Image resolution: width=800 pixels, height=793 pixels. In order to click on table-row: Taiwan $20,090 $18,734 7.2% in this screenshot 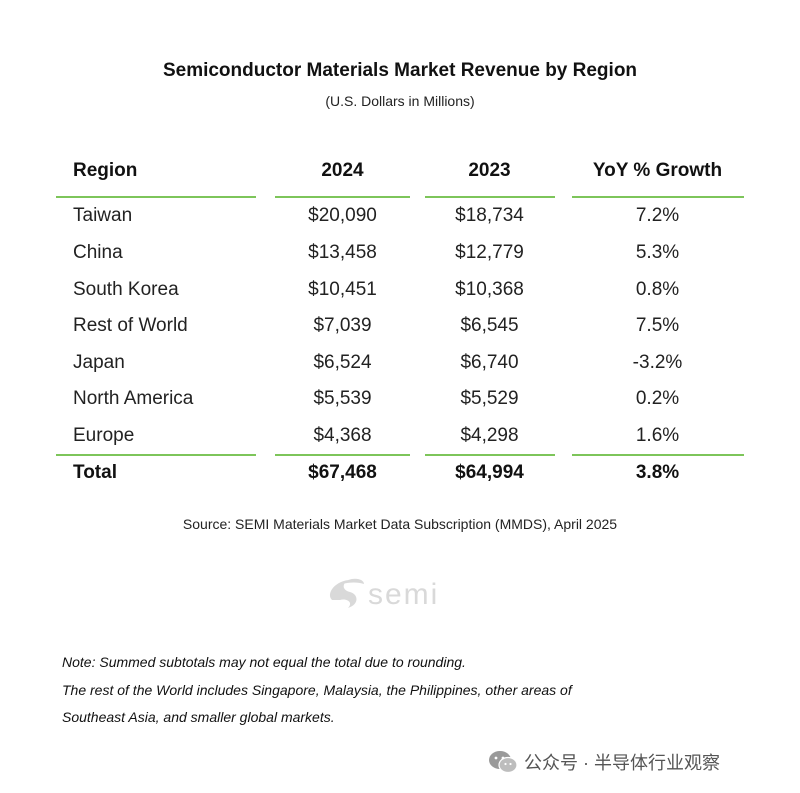, I will do `click(400, 216)`.